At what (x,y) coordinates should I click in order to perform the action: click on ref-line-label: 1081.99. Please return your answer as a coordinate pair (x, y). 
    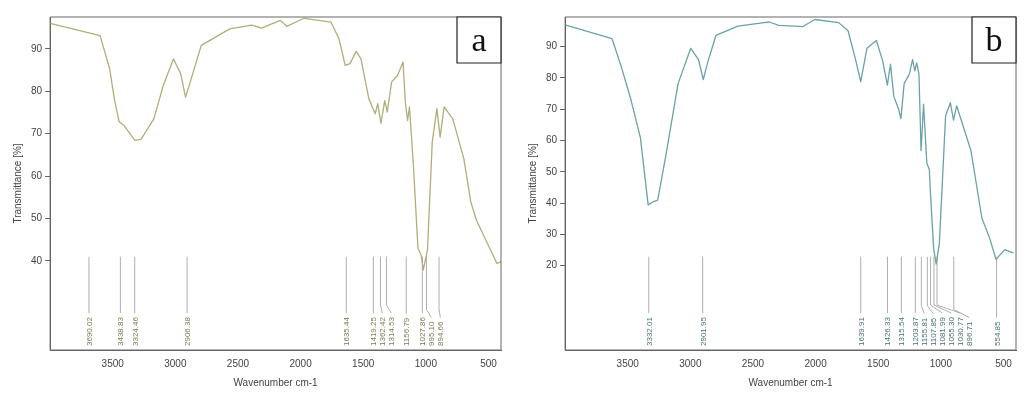
    Looking at the image, I should click on (943, 331).